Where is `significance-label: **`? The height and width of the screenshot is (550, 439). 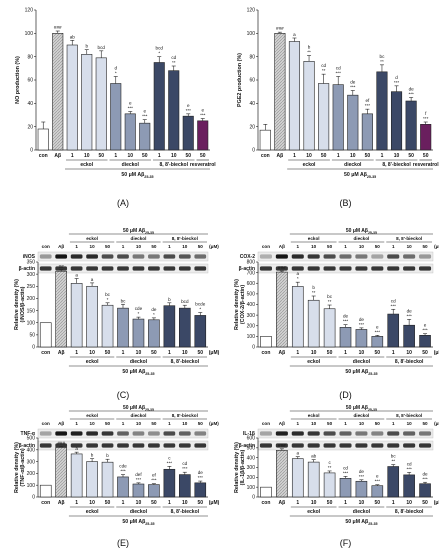 significance-label: ** is located at coordinates (382, 61).